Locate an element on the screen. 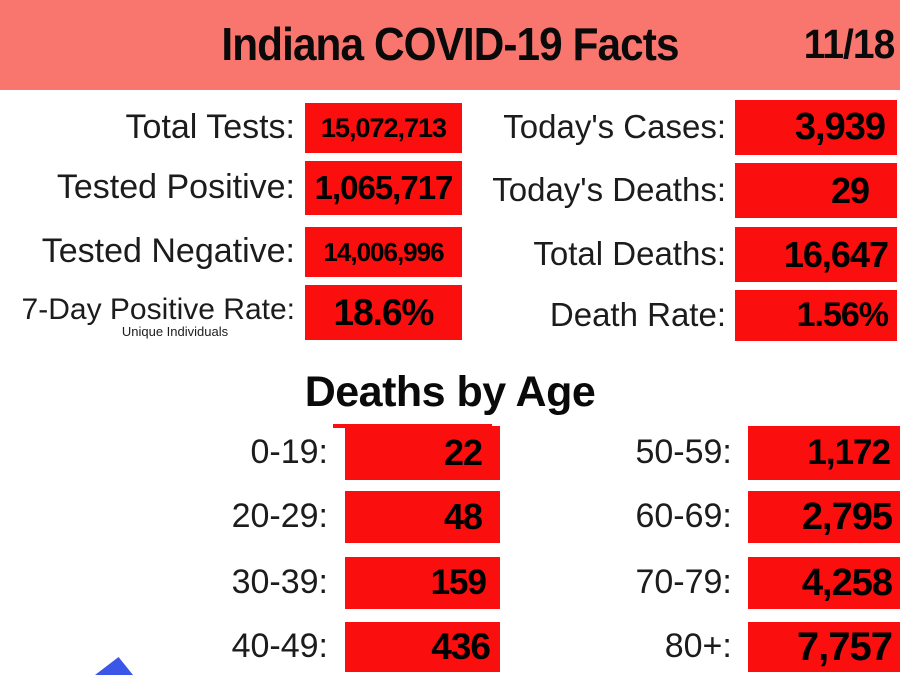  todays-deaths-value: 29 is located at coordinates (850, 190).